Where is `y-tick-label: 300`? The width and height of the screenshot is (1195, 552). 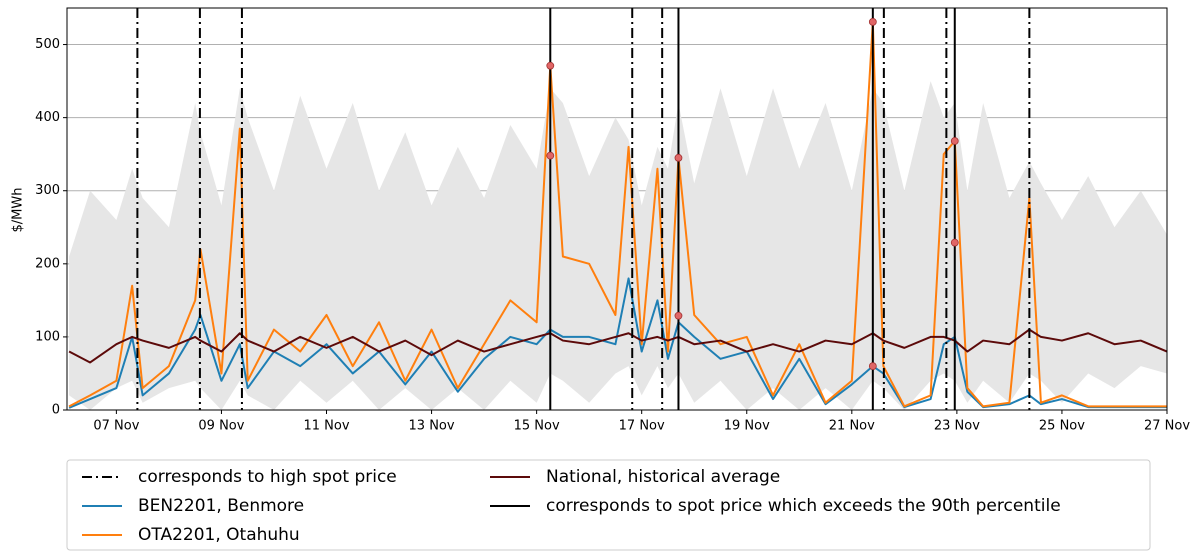 y-tick-label: 300 is located at coordinates (47, 190).